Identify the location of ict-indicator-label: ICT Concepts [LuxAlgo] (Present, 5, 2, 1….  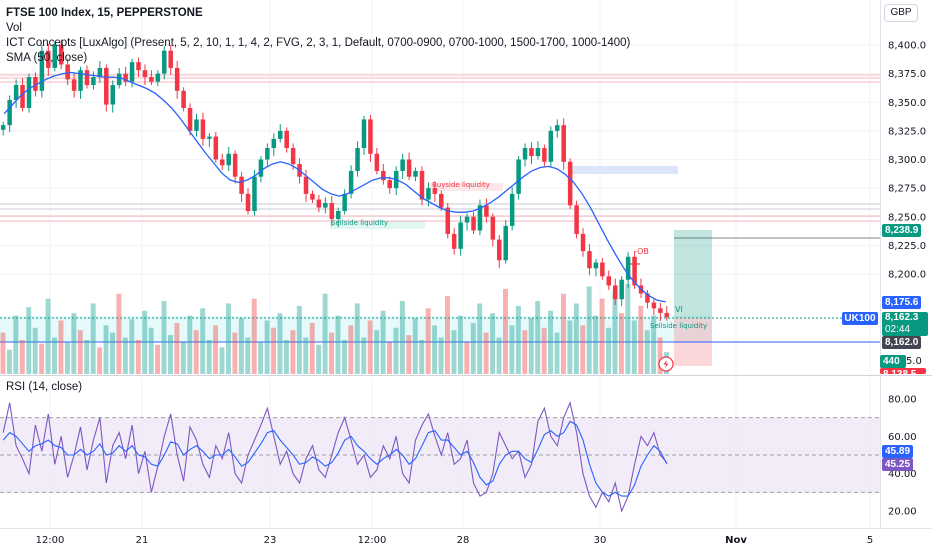
(318, 43).